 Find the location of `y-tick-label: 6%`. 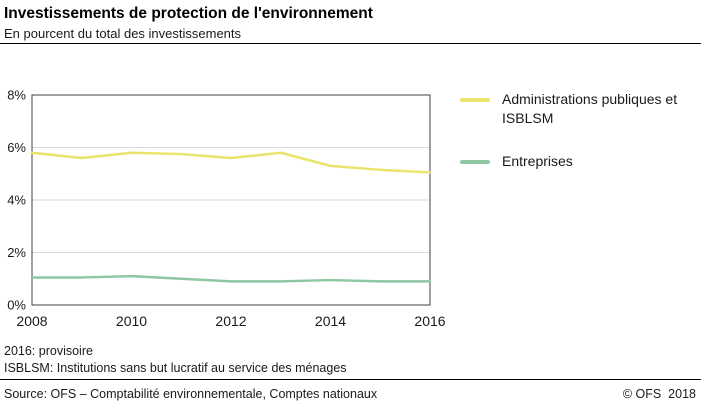

y-tick-label: 6% is located at coordinates (16, 147).